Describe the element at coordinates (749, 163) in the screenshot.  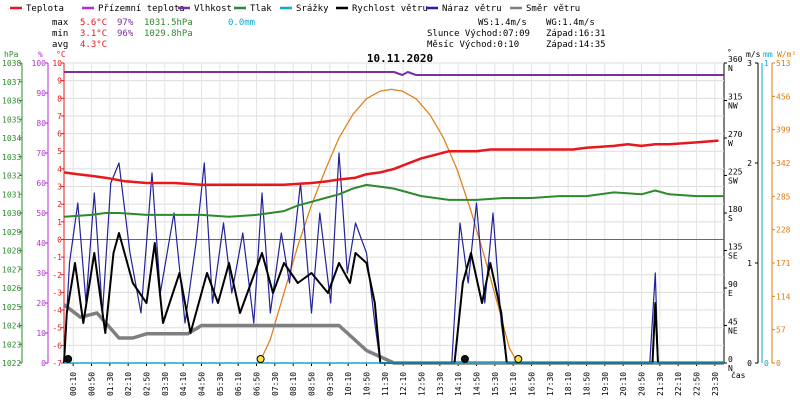
I see `wind-speed-tick-label: 2` at that location.